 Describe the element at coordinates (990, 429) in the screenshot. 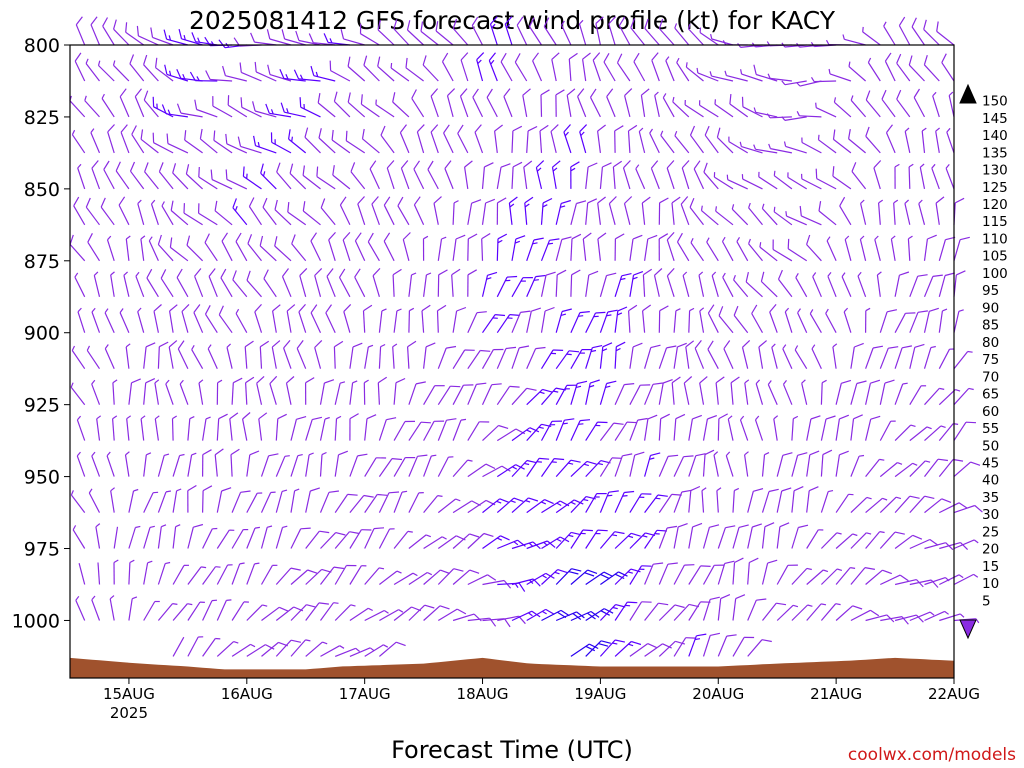

I see `colorbar-label: 55` at that location.